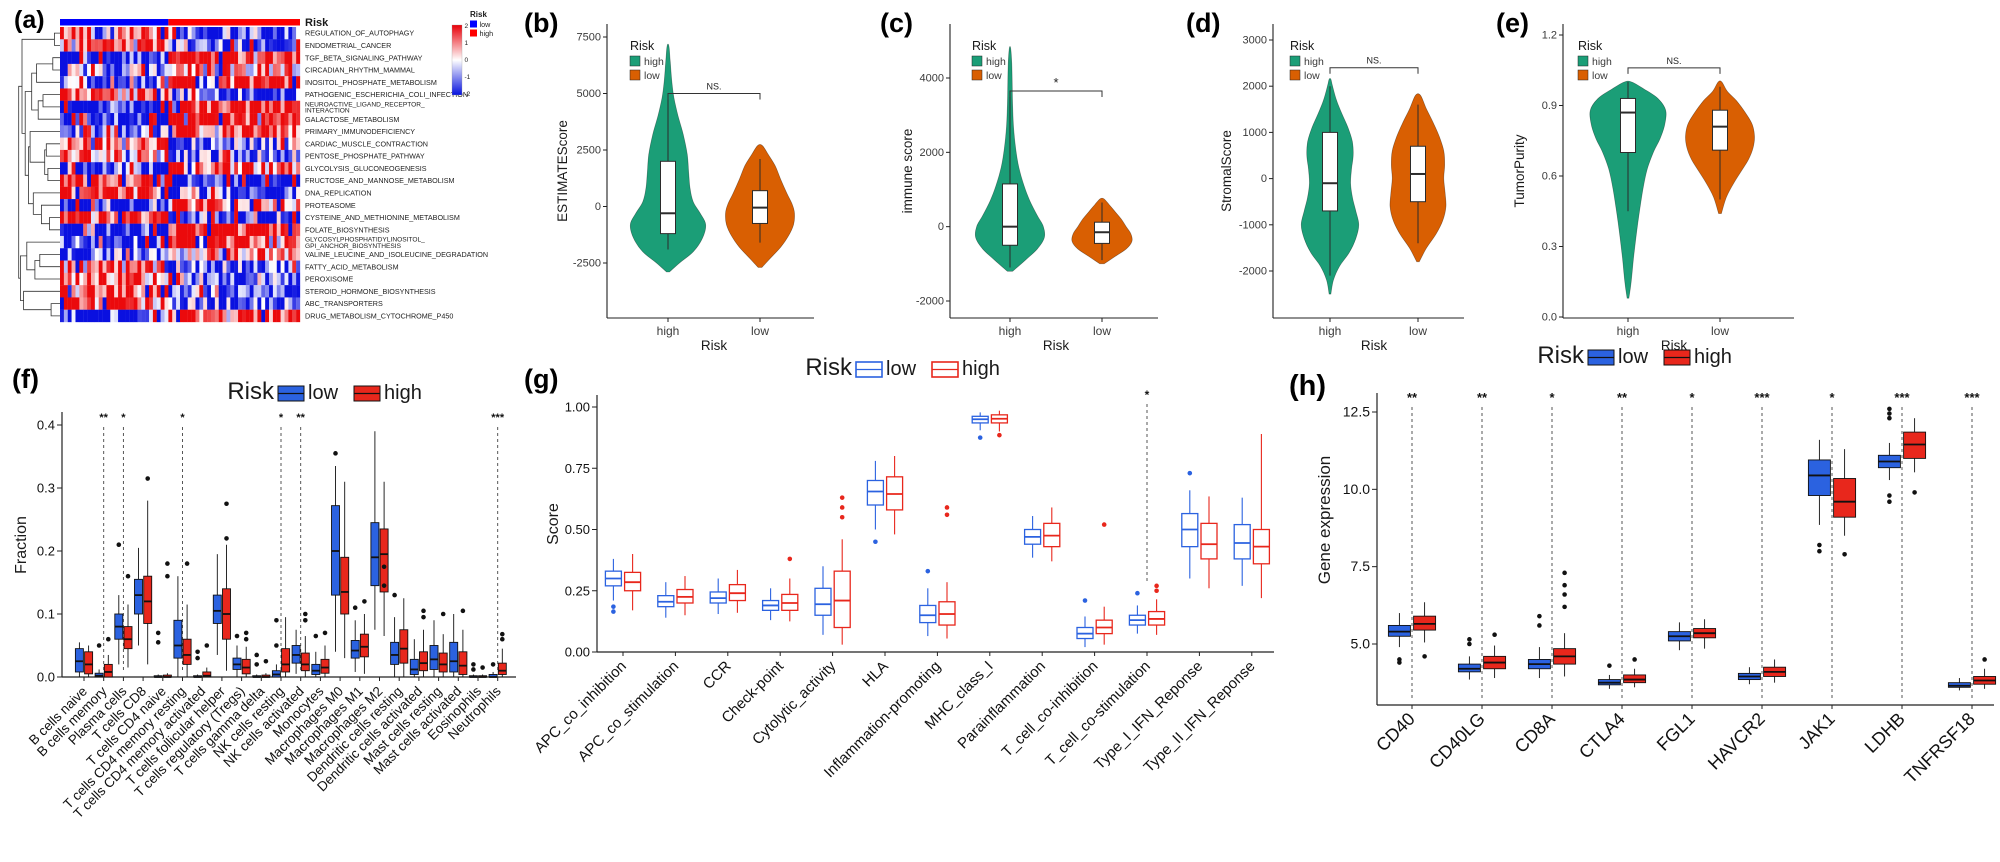  What do you see at coordinates (580, 707) in the screenshot?
I see `svg-text: APC_co_inhibition` at bounding box center [580, 707].